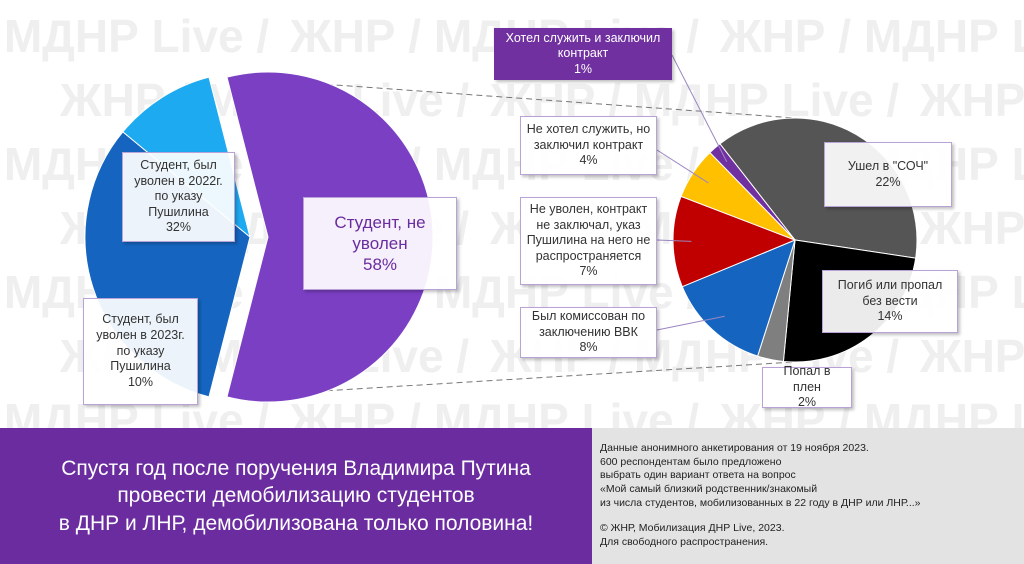 The height and width of the screenshot is (564, 1024). Describe the element at coordinates (588, 347) in the screenshot. I see `label-value: 8%` at that location.